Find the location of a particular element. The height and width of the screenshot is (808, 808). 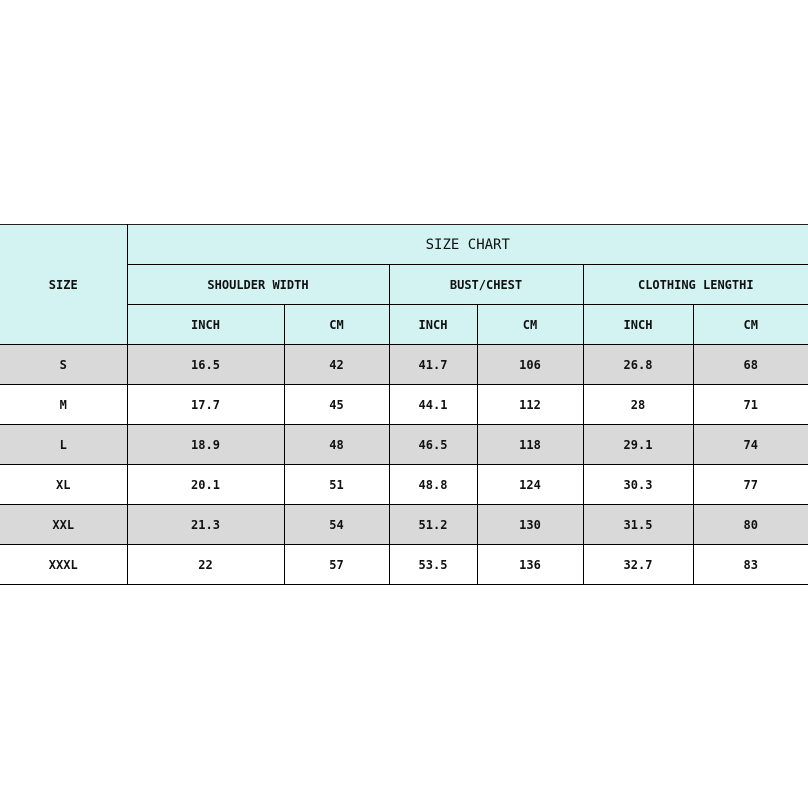

value-cell: 29.1 is located at coordinates (638, 444).